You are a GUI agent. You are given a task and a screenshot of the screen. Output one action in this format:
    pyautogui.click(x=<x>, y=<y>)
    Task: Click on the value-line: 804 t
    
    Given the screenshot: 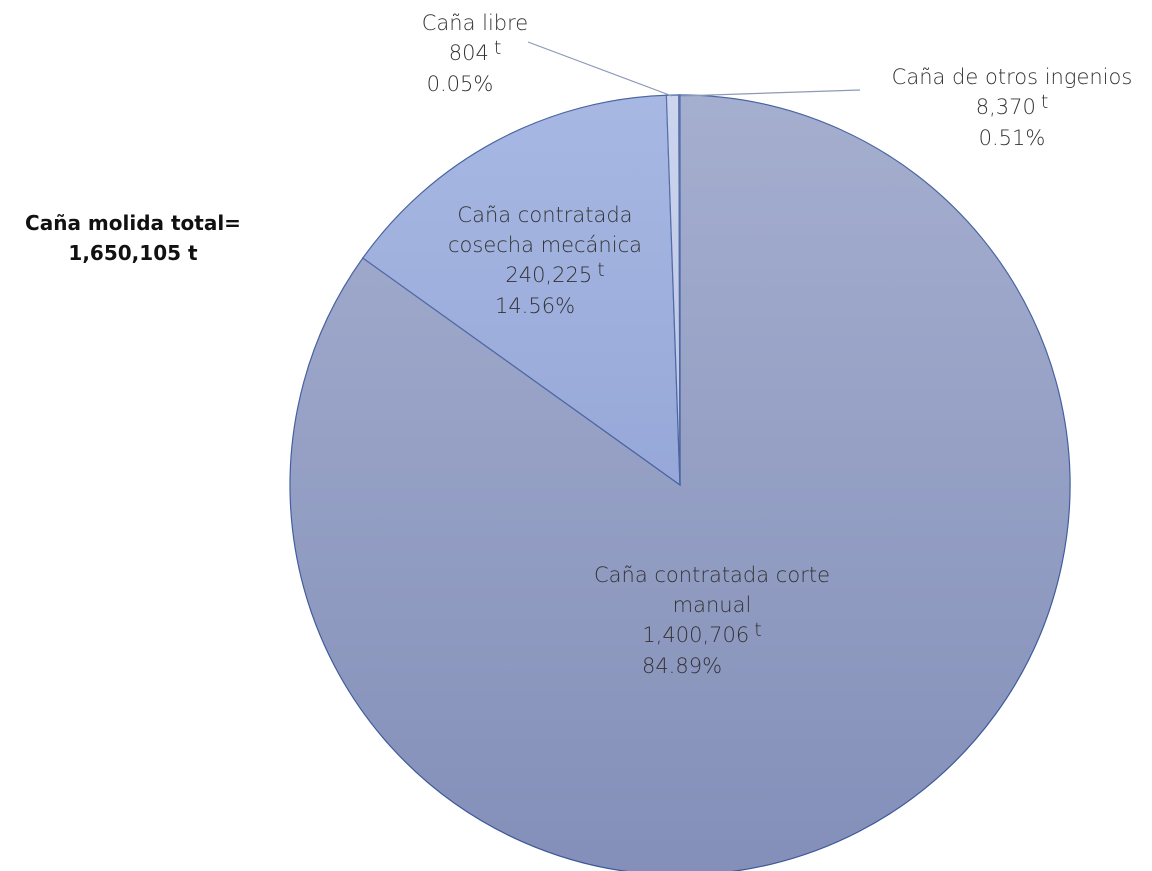 What is the action you would take?
    pyautogui.click(x=475, y=53)
    